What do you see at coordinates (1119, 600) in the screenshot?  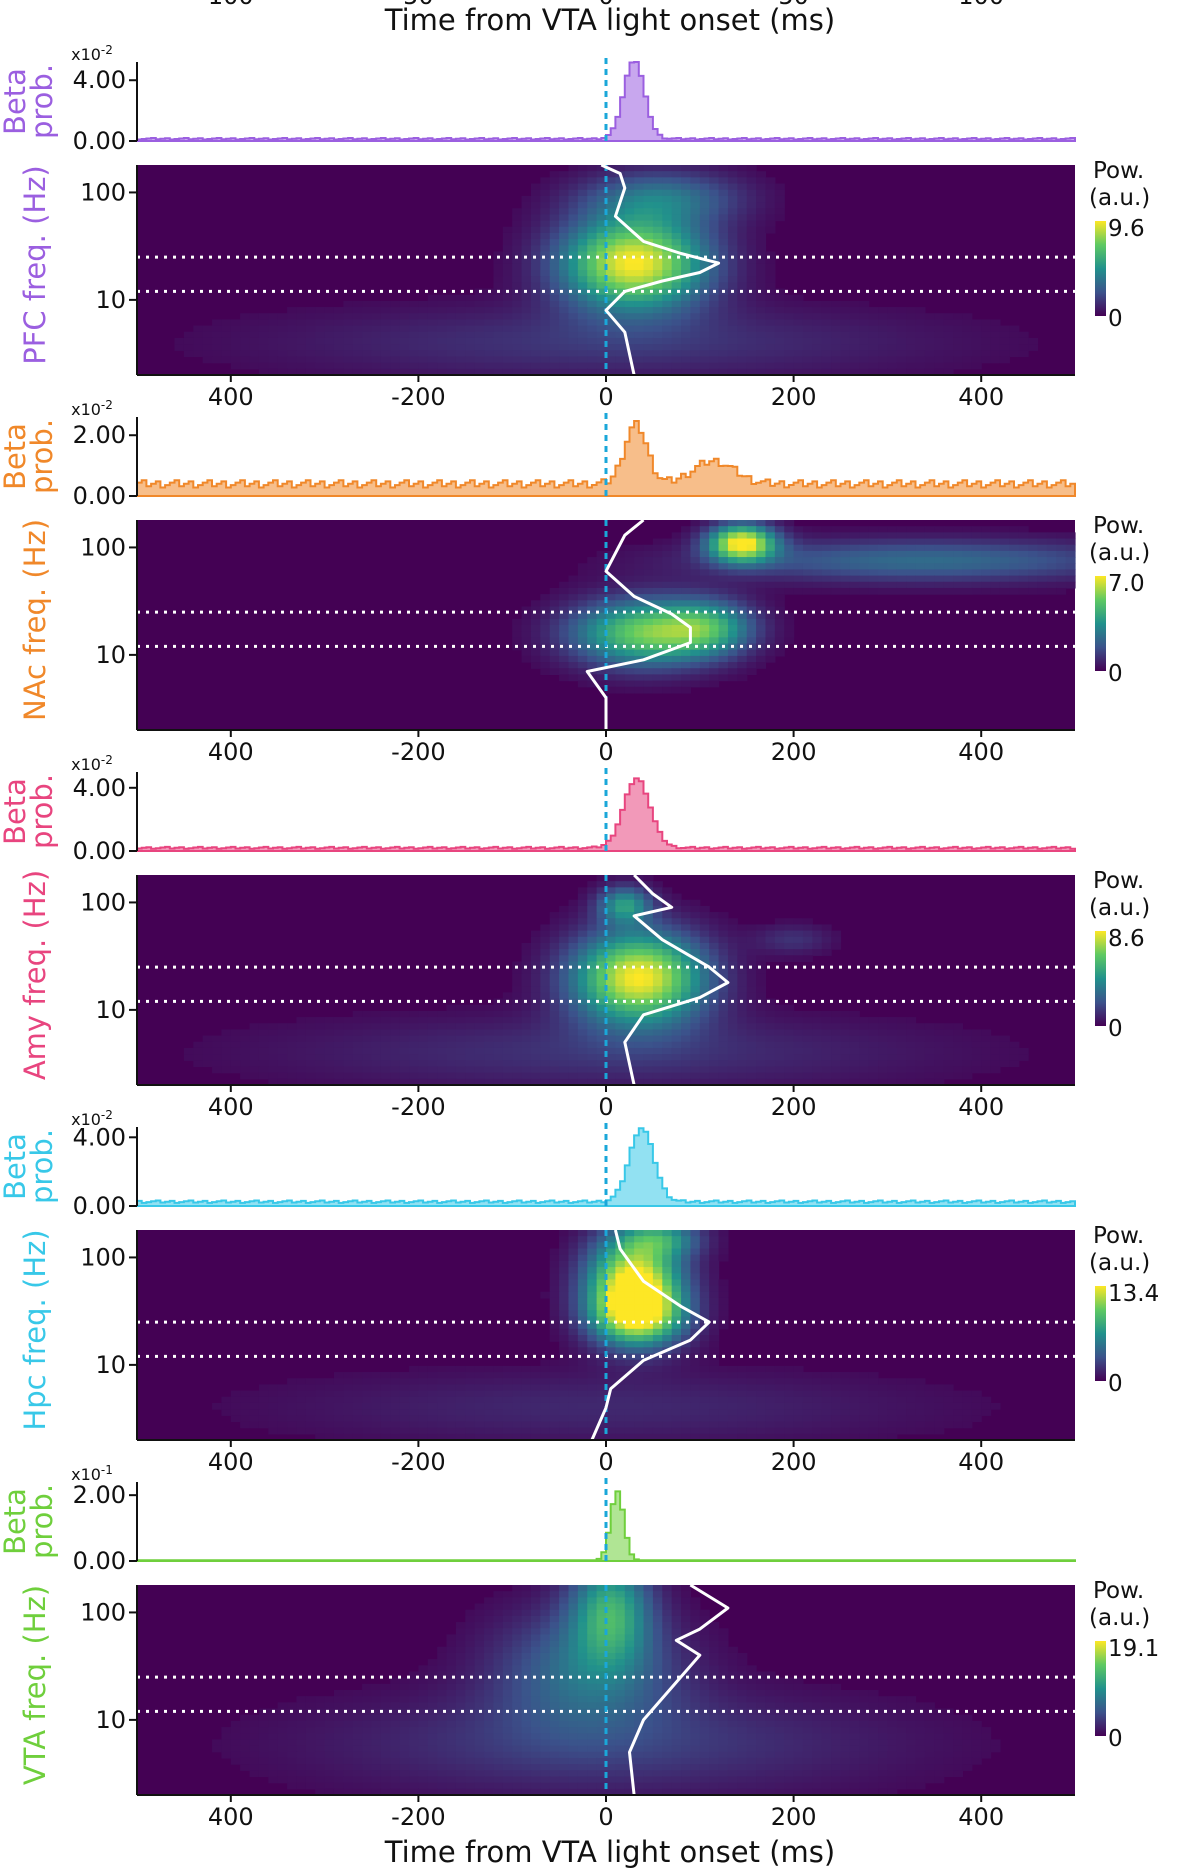 I see `colorbar: Pow.(a.u.)7.00` at bounding box center [1119, 600].